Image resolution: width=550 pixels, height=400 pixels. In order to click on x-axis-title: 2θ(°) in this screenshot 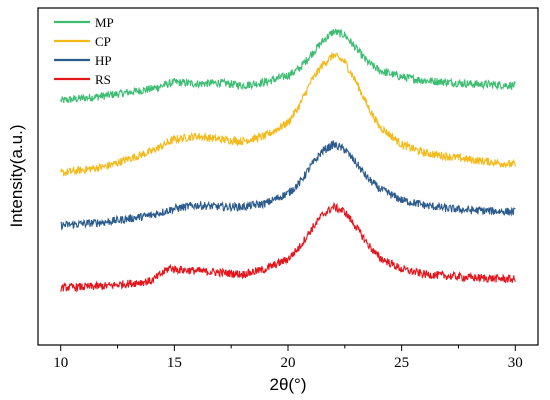, I will do `click(287, 384)`.